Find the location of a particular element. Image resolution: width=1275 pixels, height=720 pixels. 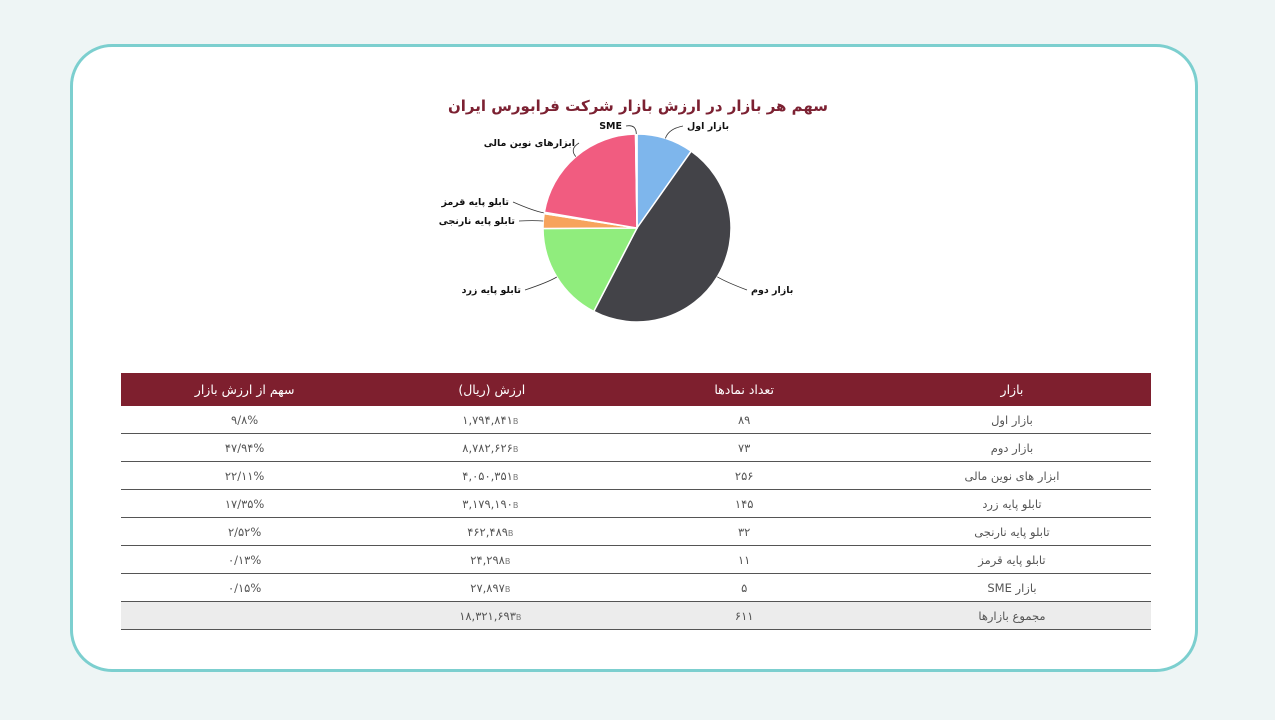

slice-label: SME is located at coordinates (610, 126).